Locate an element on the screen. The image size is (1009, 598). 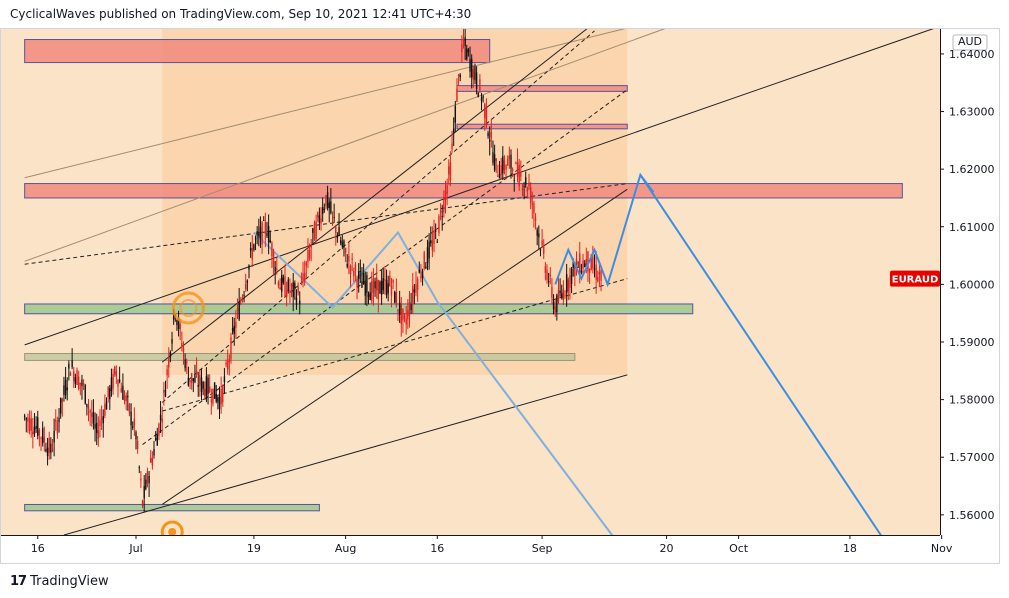
price-tick-label: 1.58000 is located at coordinates (972, 400).